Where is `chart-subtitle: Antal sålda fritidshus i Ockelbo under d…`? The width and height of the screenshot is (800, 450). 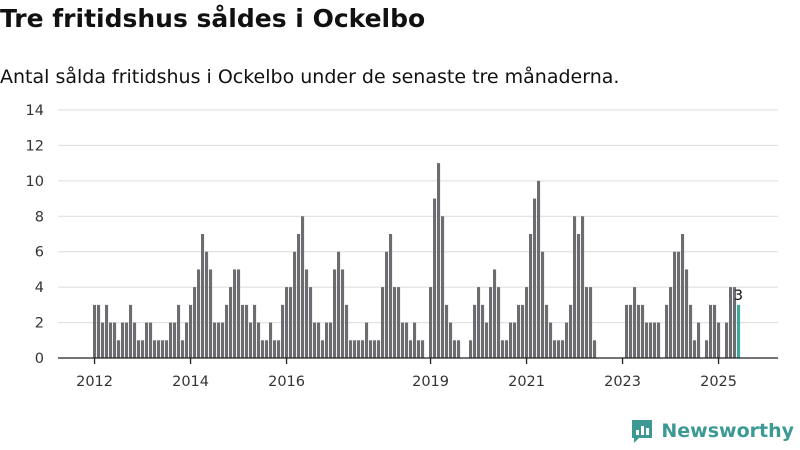 chart-subtitle: Antal sålda fritidshus i Ockelbo under d… is located at coordinates (310, 77).